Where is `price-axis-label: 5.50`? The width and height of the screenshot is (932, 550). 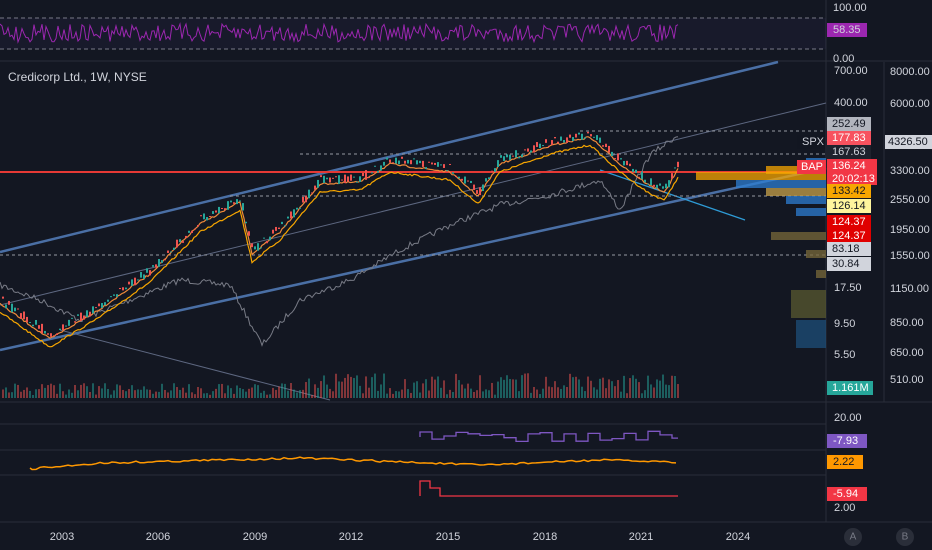 price-axis-label: 5.50 is located at coordinates (844, 355).